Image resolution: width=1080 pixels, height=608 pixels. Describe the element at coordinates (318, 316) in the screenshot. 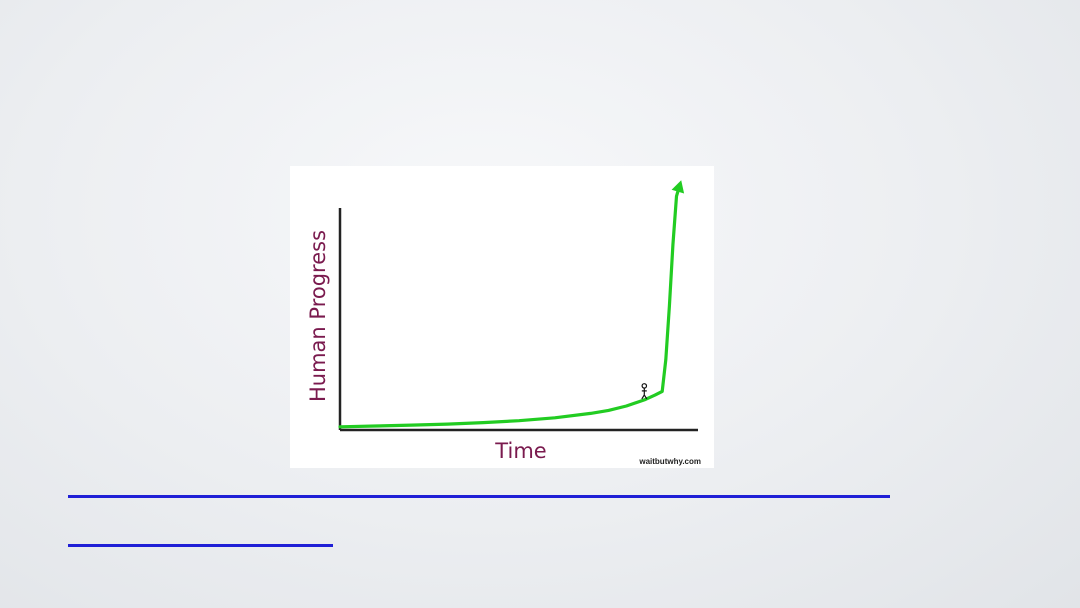

I see `y-axis-title: Human Progress` at that location.